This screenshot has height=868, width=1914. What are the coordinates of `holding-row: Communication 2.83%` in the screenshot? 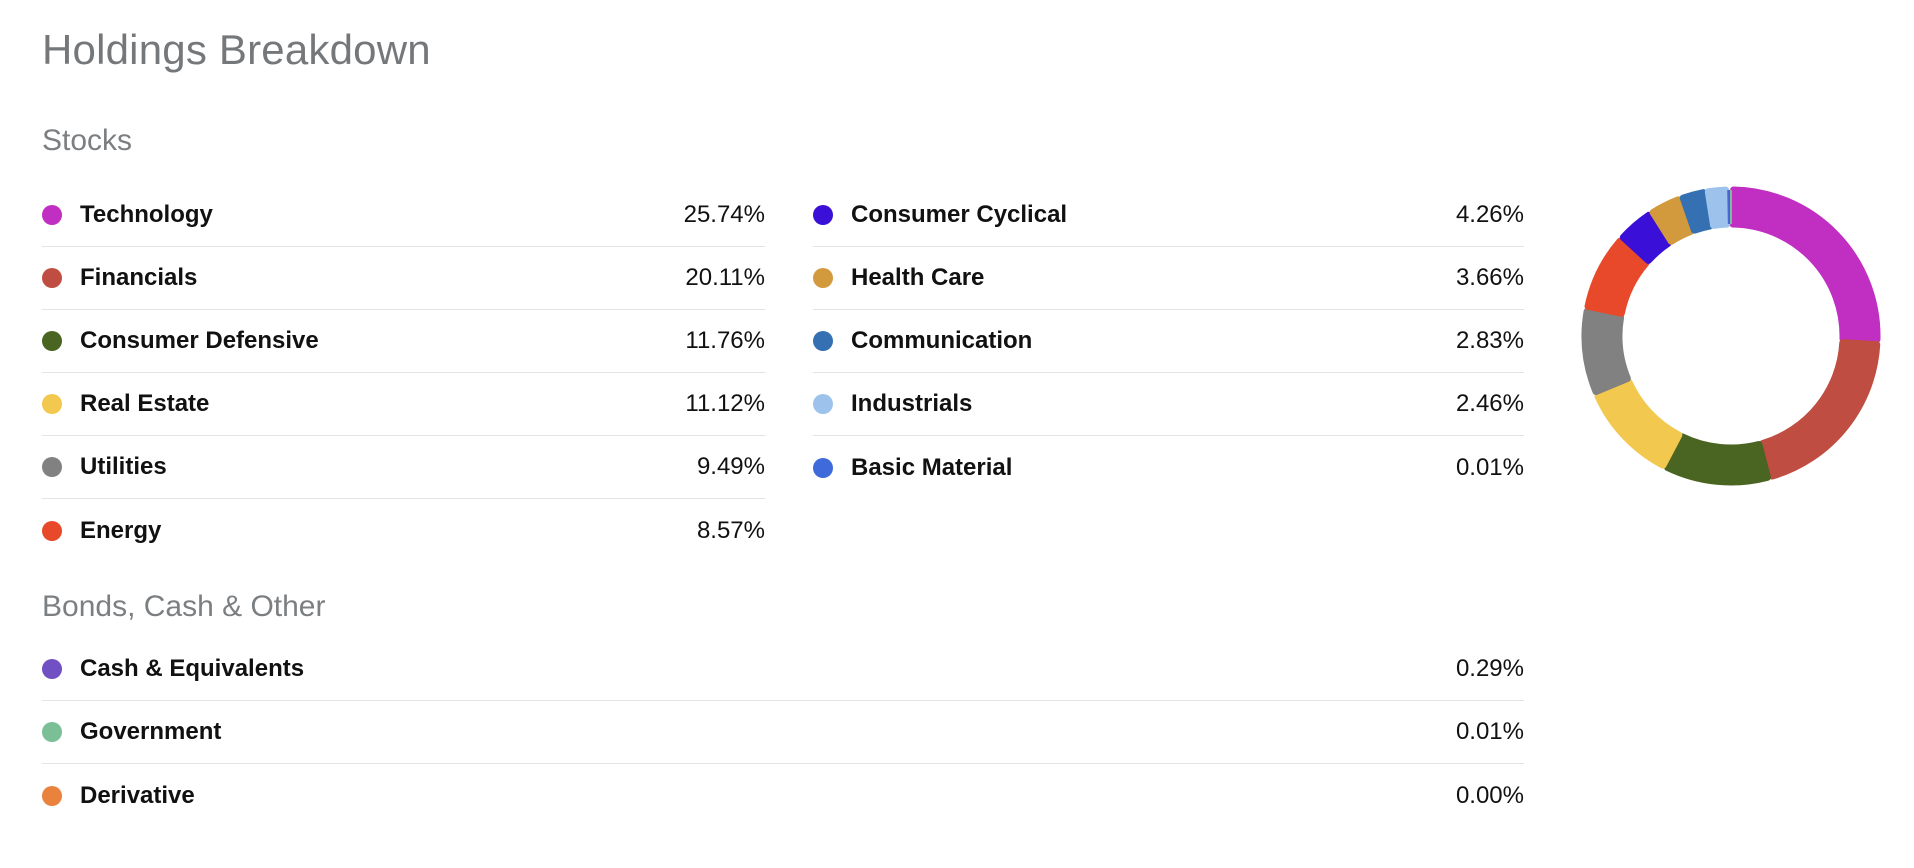 It's located at (1168, 341).